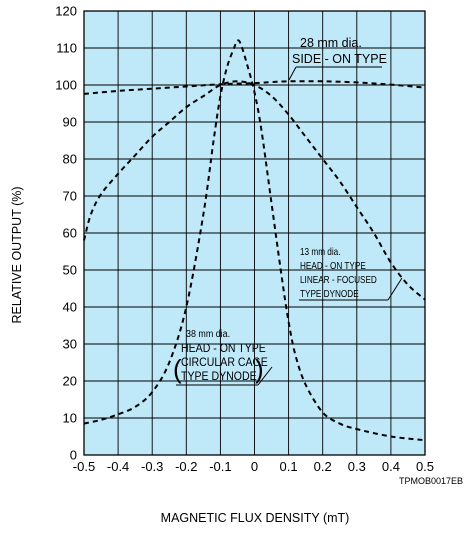  Describe the element at coordinates (70, 307) in the screenshot. I see `y-tick-label: 40` at that location.